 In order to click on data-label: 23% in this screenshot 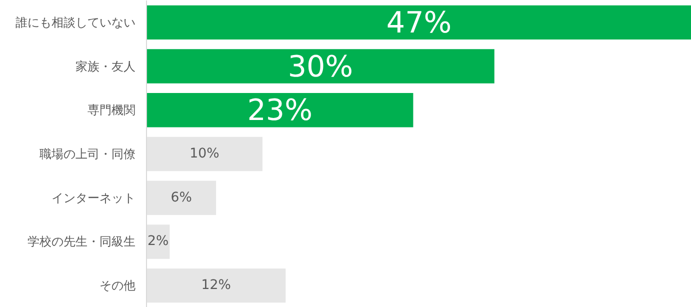, I will do `click(279, 110)`.